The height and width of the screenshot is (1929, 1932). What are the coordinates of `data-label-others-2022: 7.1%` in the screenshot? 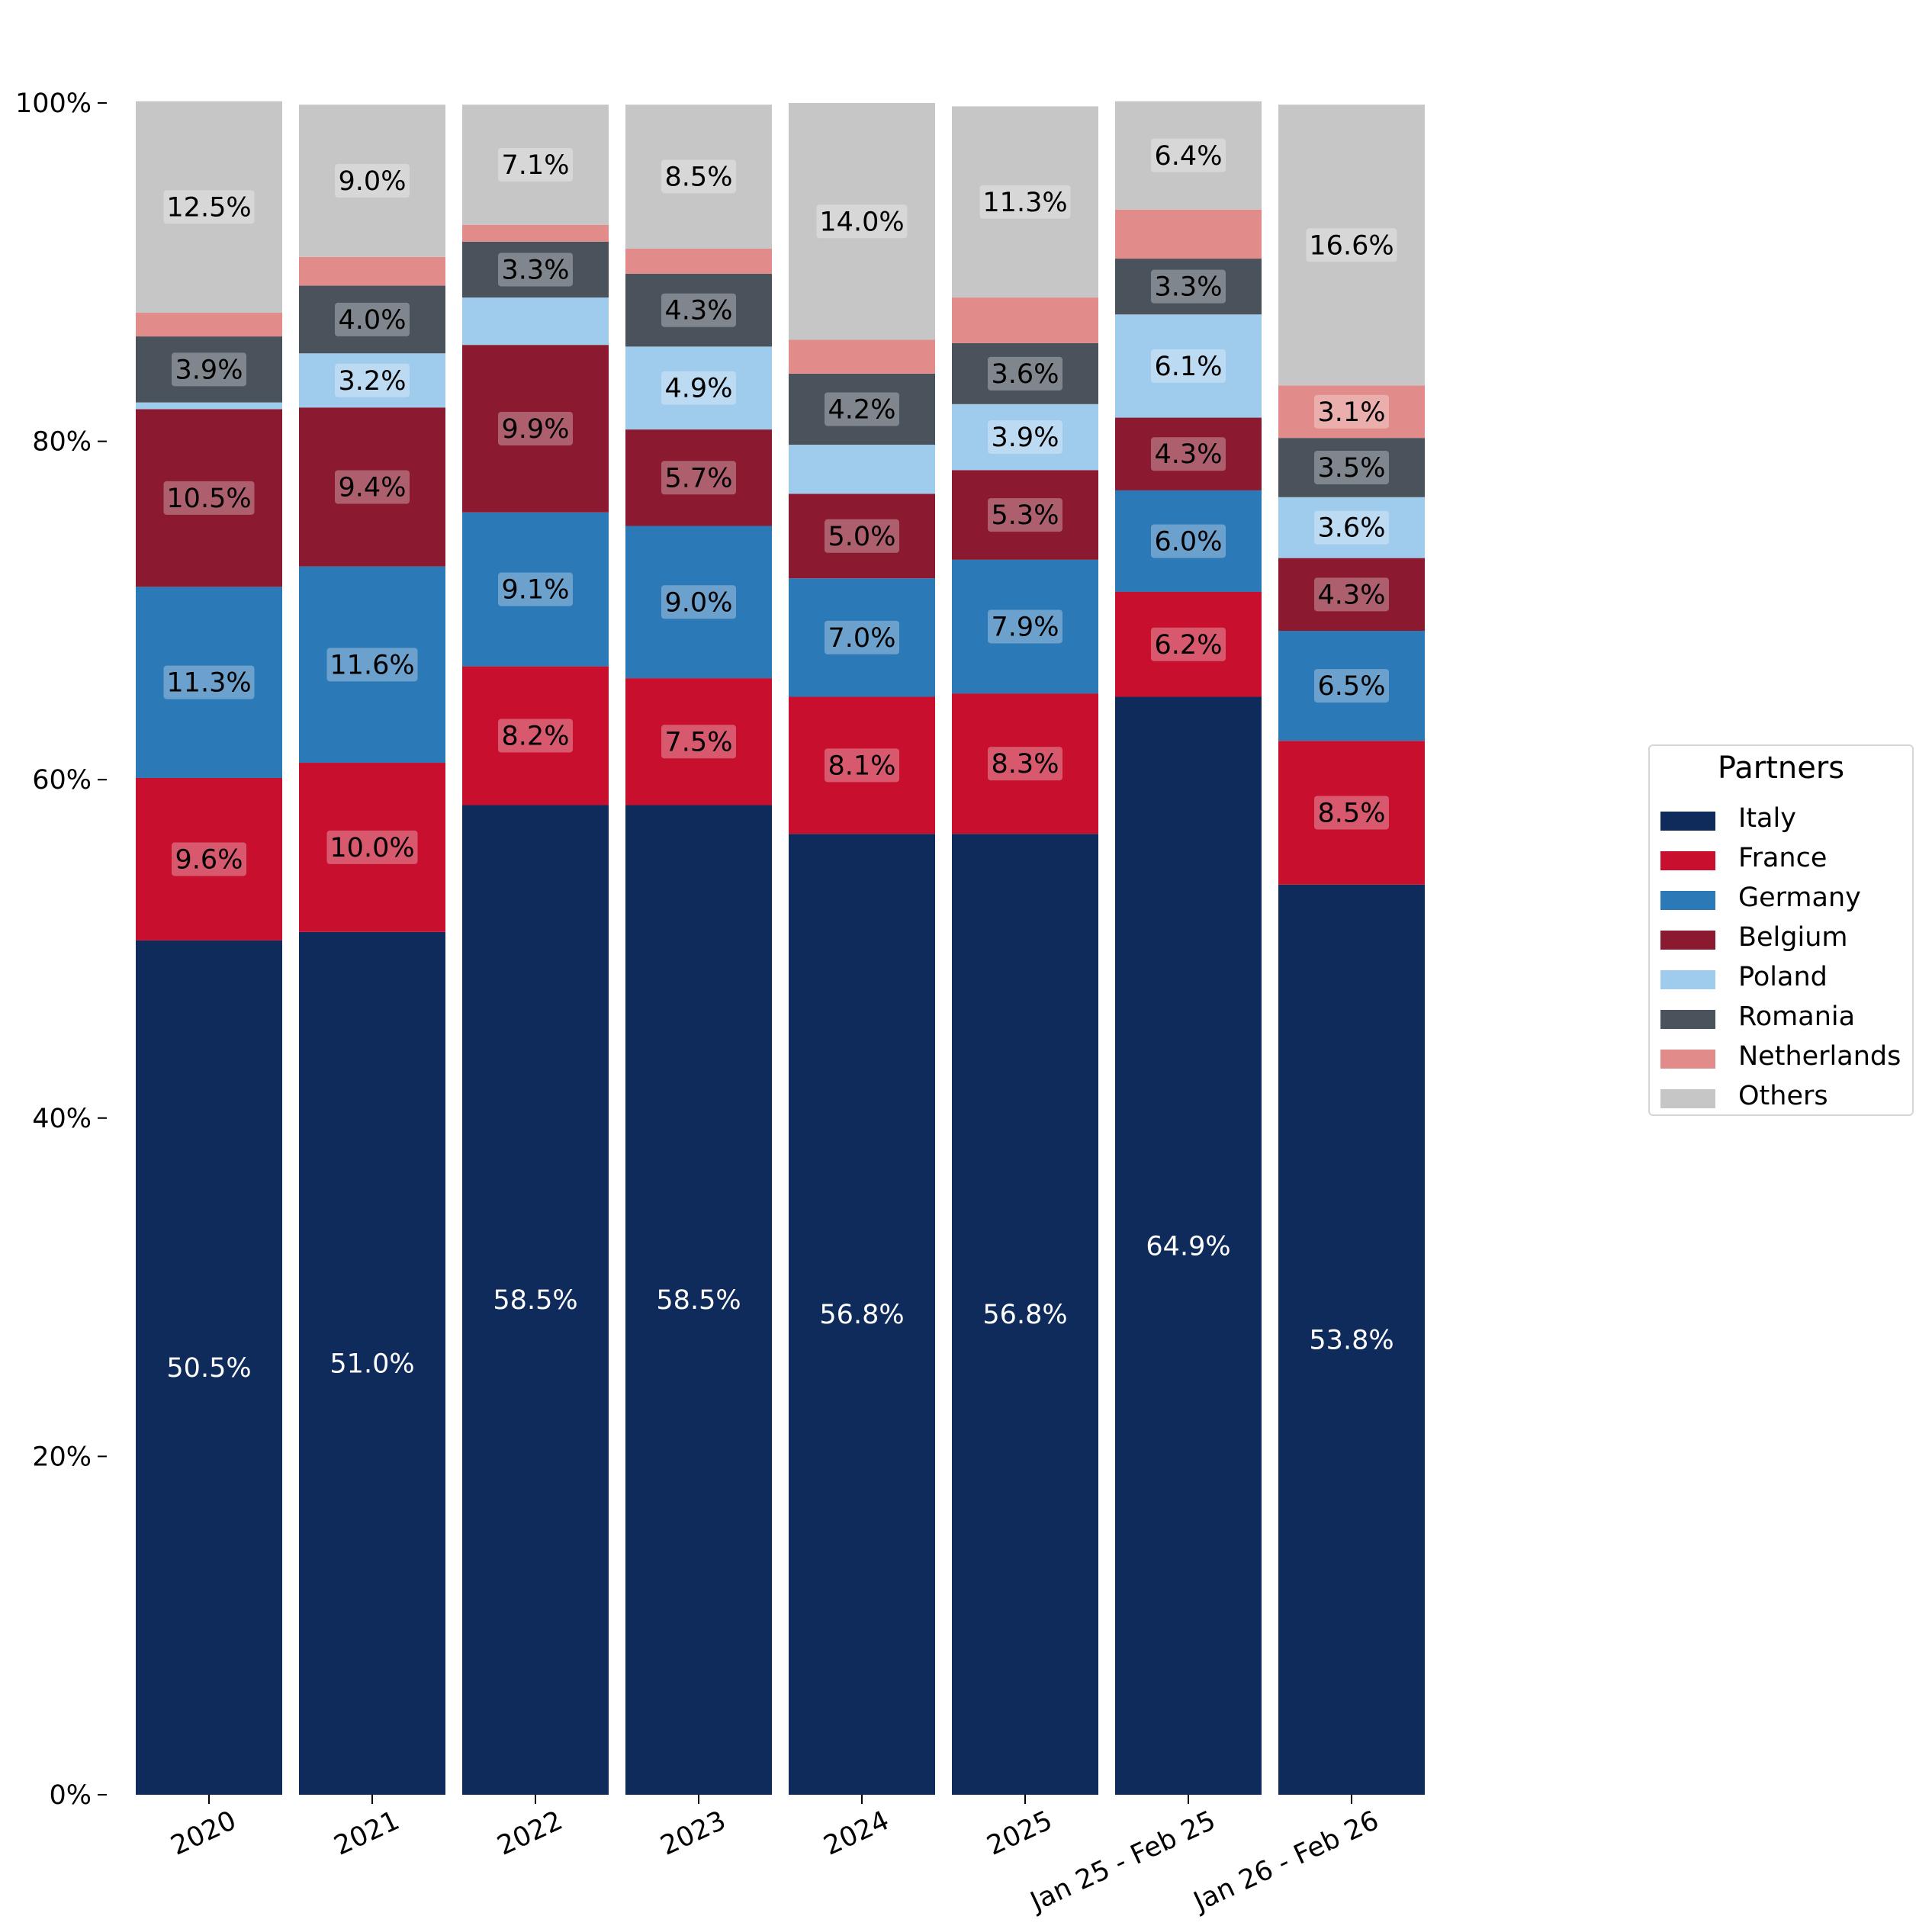 It's located at (536, 165).